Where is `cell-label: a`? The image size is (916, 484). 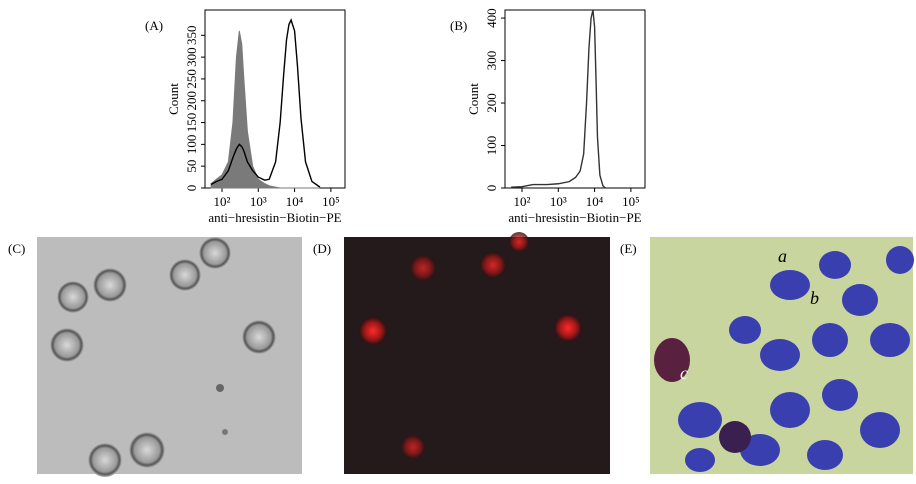
cell-label: a is located at coordinates (782, 256).